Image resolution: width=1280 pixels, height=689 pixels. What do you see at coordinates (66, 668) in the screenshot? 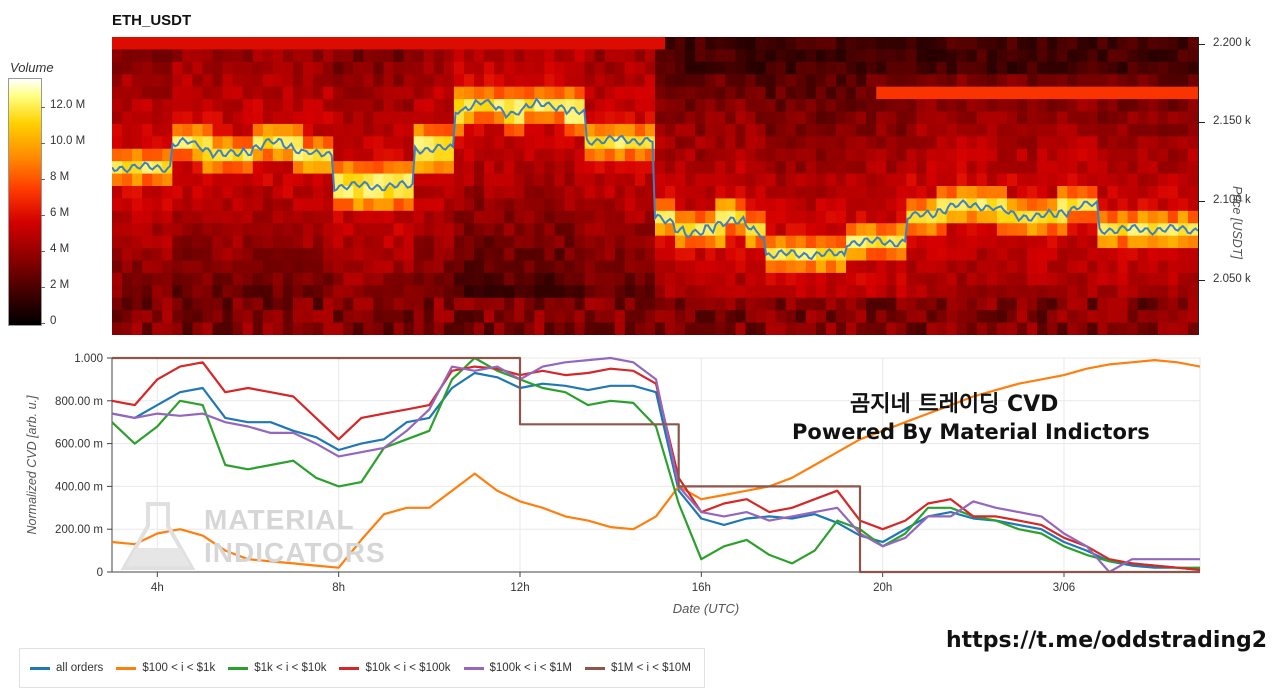
I see `legend-item: all orders` at bounding box center [66, 668].